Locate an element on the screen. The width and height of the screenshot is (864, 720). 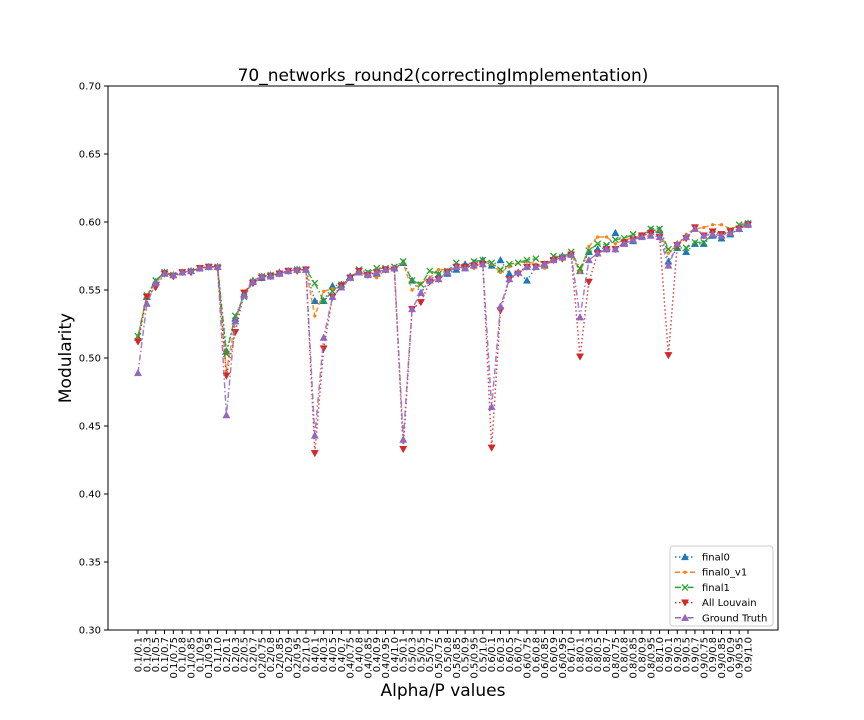
x-tick-label: 0.2/0.5 is located at coordinates (245, 654).